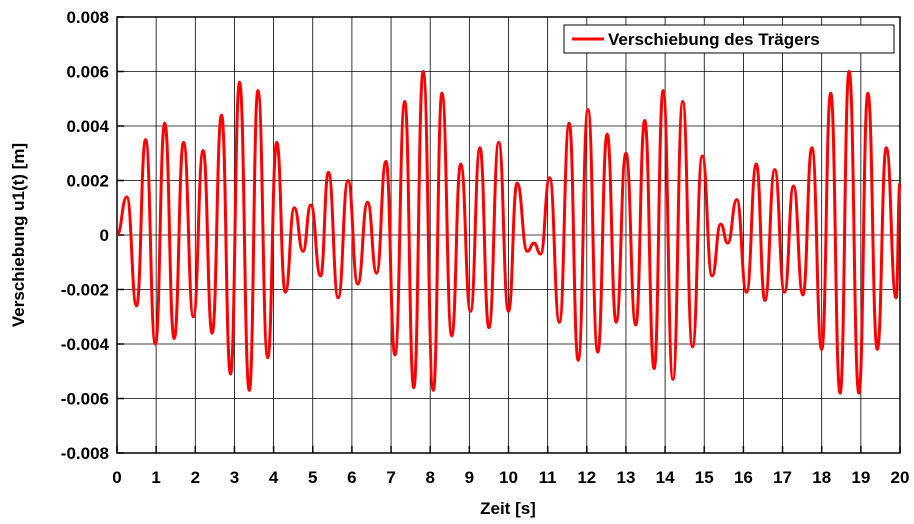 The image size is (914, 524). I want to click on y-tick-label: 0.004, so click(87, 126).